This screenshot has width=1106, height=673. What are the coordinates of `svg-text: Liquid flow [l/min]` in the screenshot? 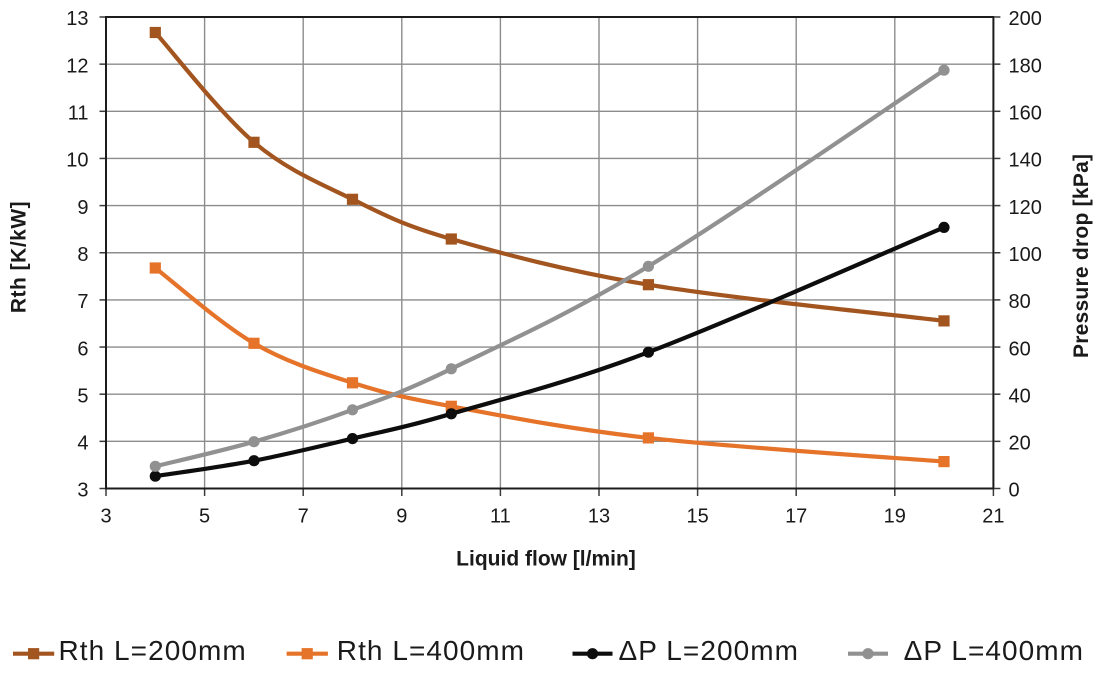 It's located at (546, 559).